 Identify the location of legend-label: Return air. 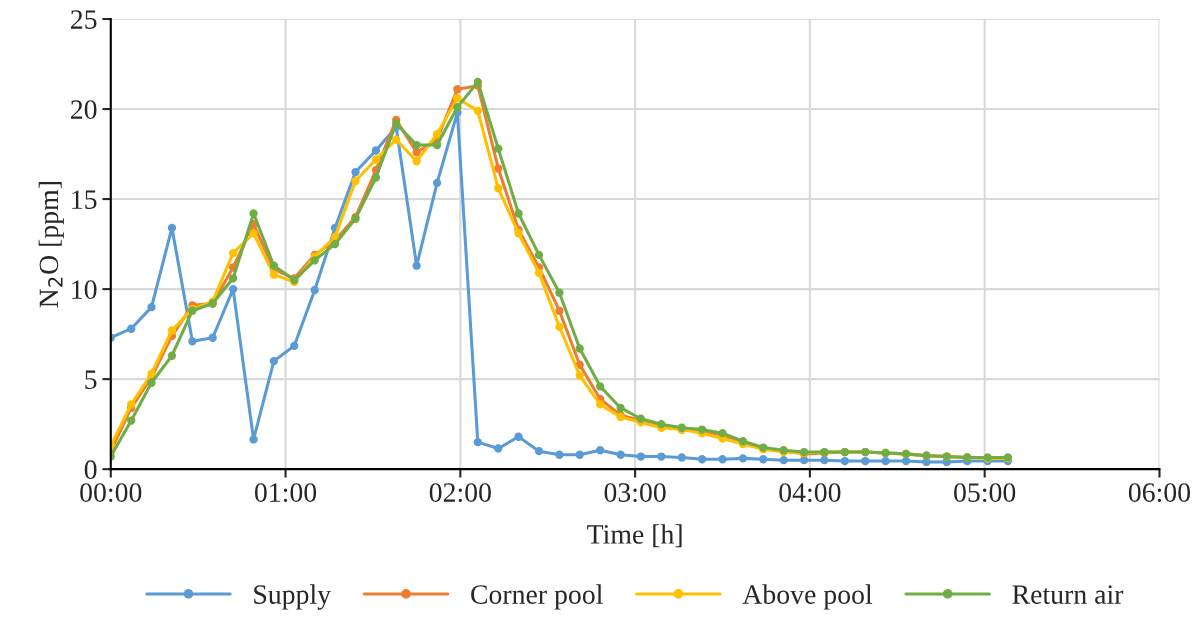
(1068, 594).